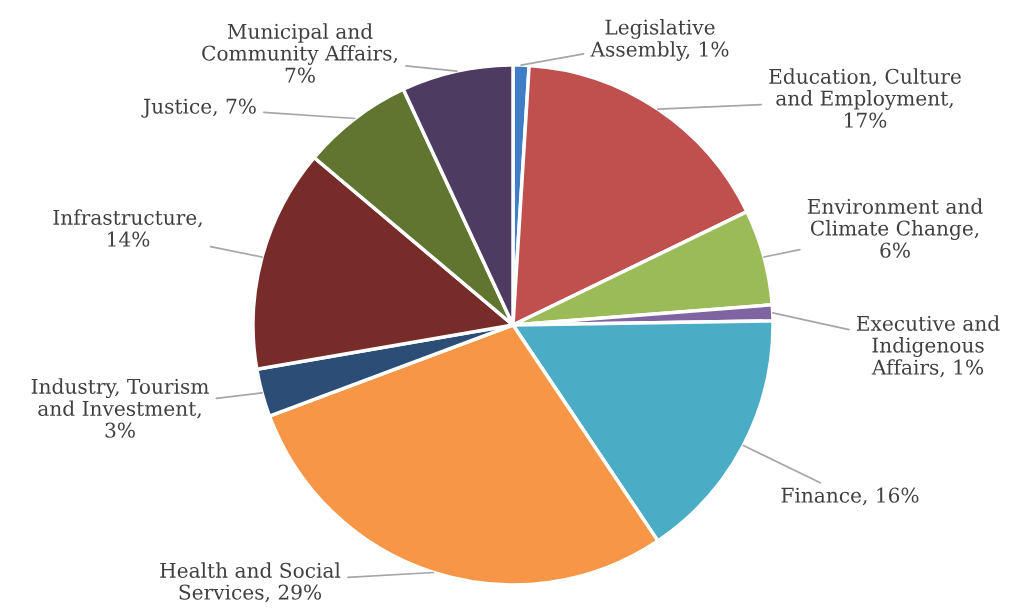 Image resolution: width=1016 pixels, height=615 pixels. Describe the element at coordinates (659, 40) in the screenshot. I see `slice-label: Legislative Assembly, 1%` at that location.